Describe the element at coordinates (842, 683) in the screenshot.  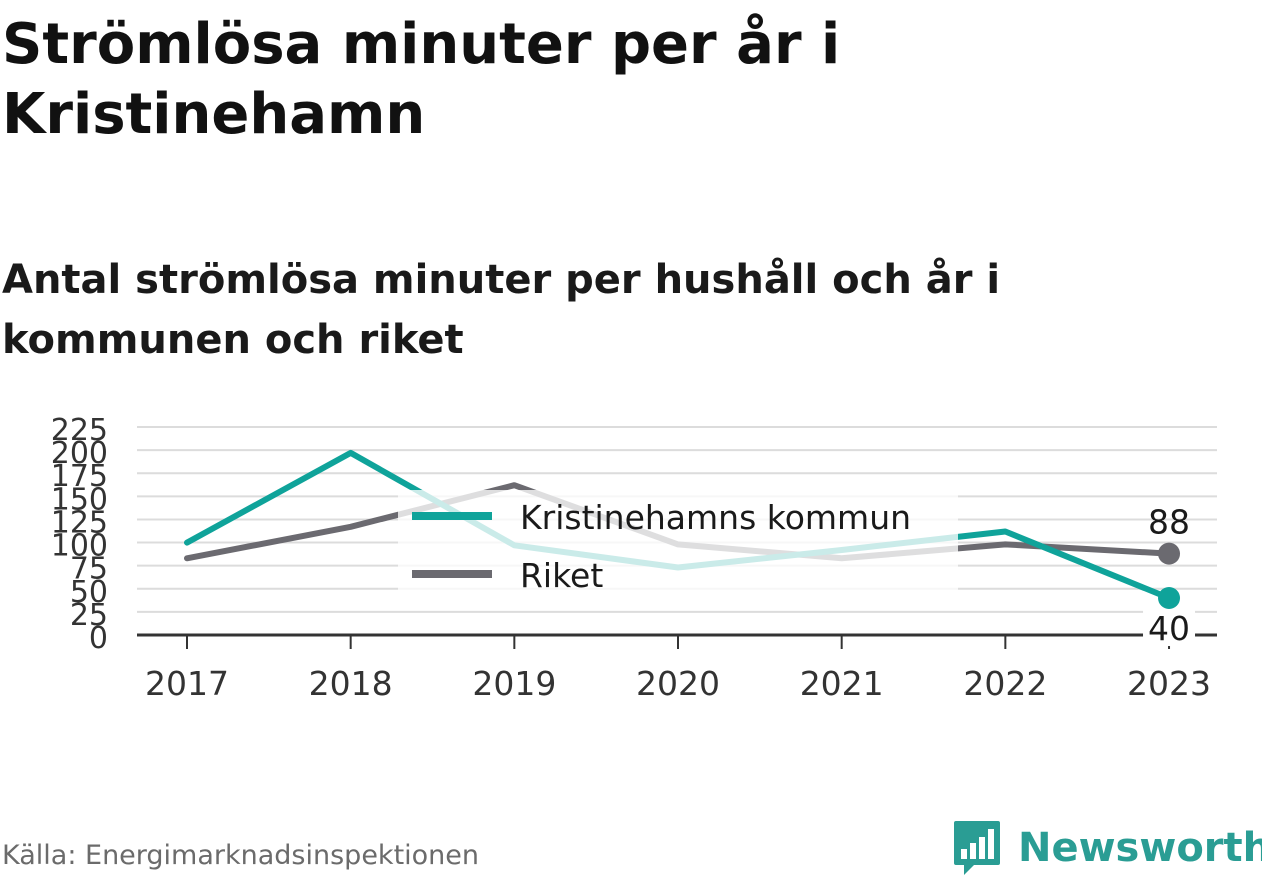
I see `x-tick-label: 2021` at that location.